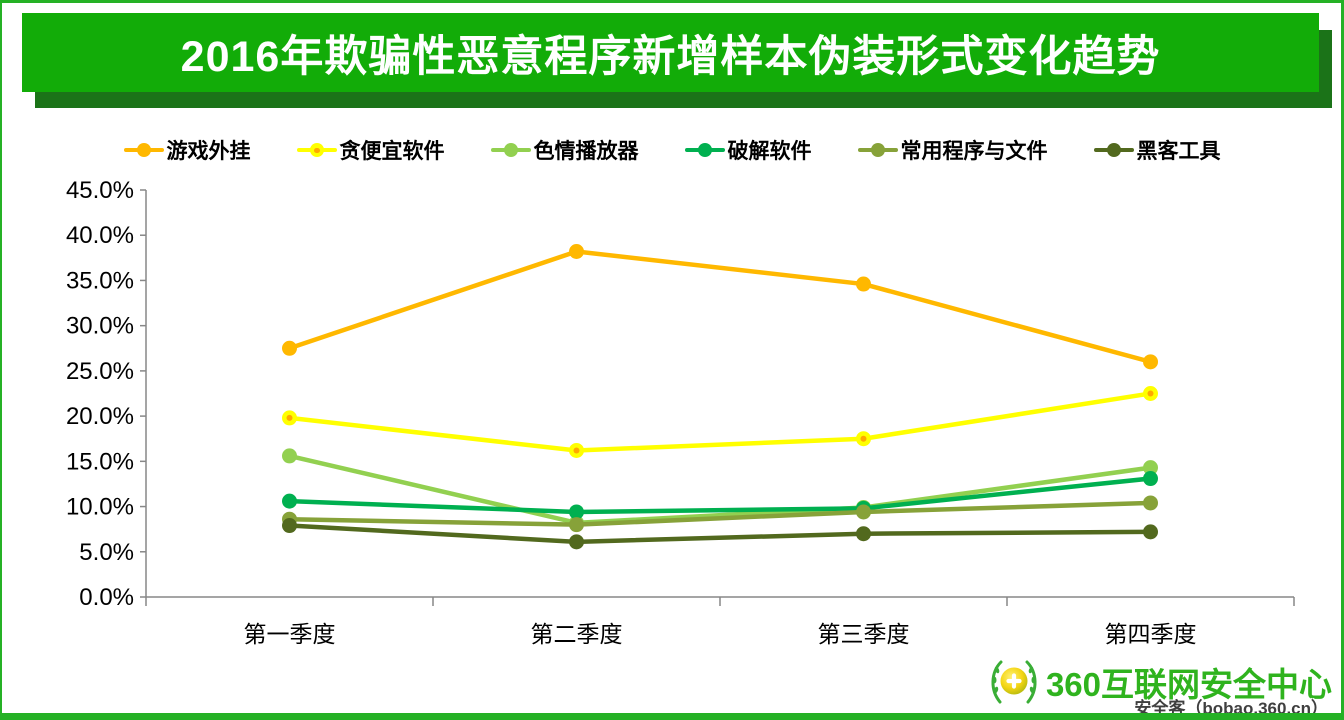 This screenshot has width=1344, height=720. I want to click on x-tick-label: 第二季度, so click(577, 634).